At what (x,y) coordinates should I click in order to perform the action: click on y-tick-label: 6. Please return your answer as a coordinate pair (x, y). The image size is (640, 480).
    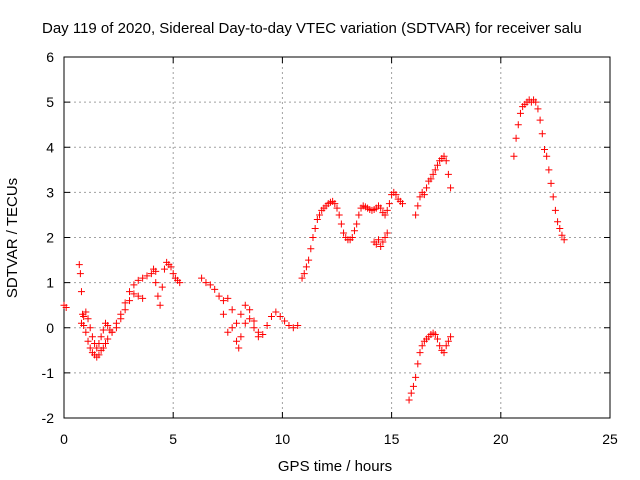
    Looking at the image, I should click on (50, 57).